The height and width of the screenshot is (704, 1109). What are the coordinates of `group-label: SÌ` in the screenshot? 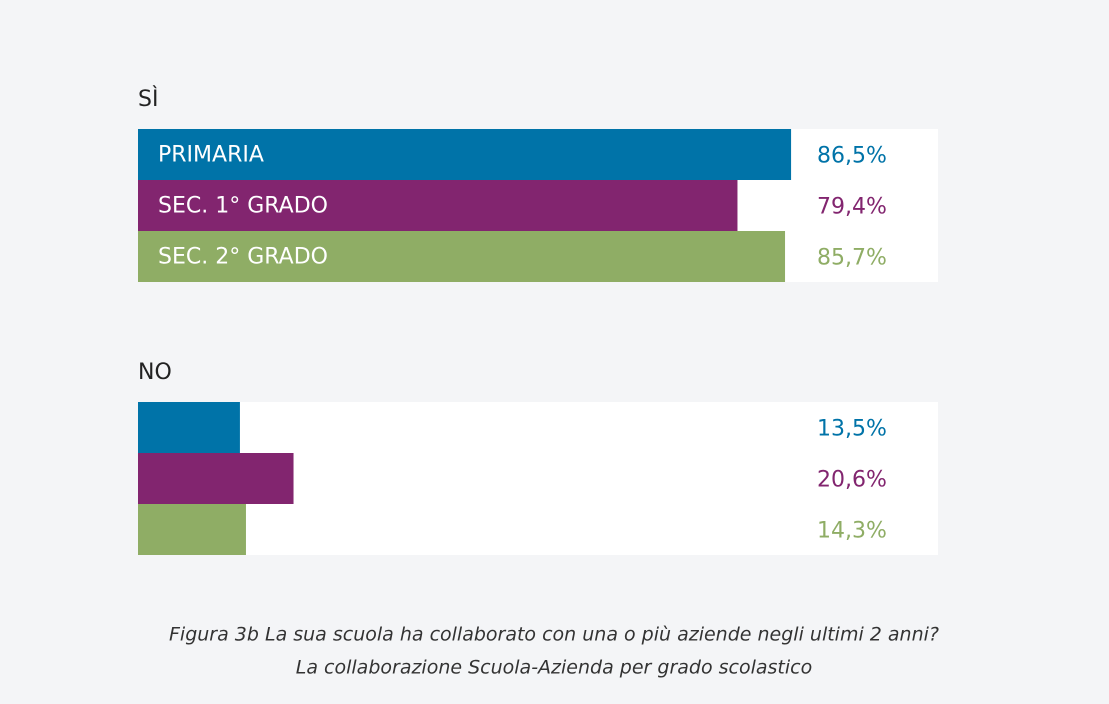 It's located at (148, 99).